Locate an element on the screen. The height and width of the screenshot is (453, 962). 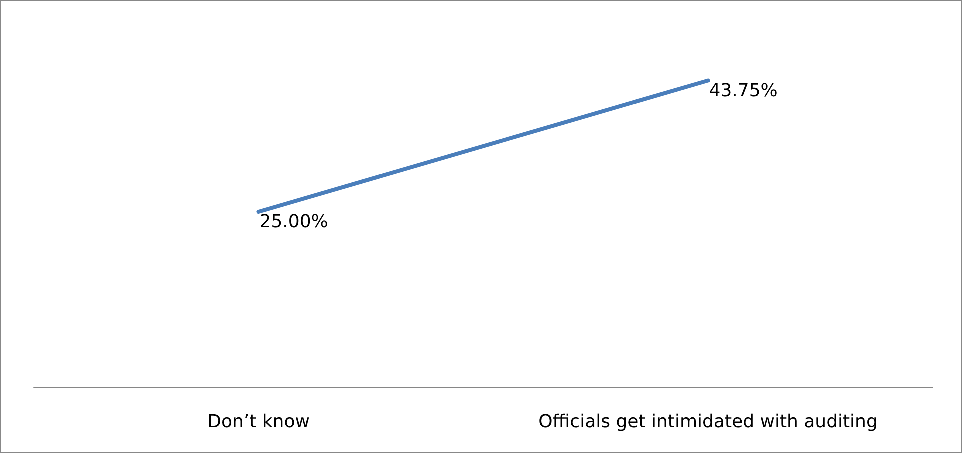
data-label: 25.00% is located at coordinates (294, 222).